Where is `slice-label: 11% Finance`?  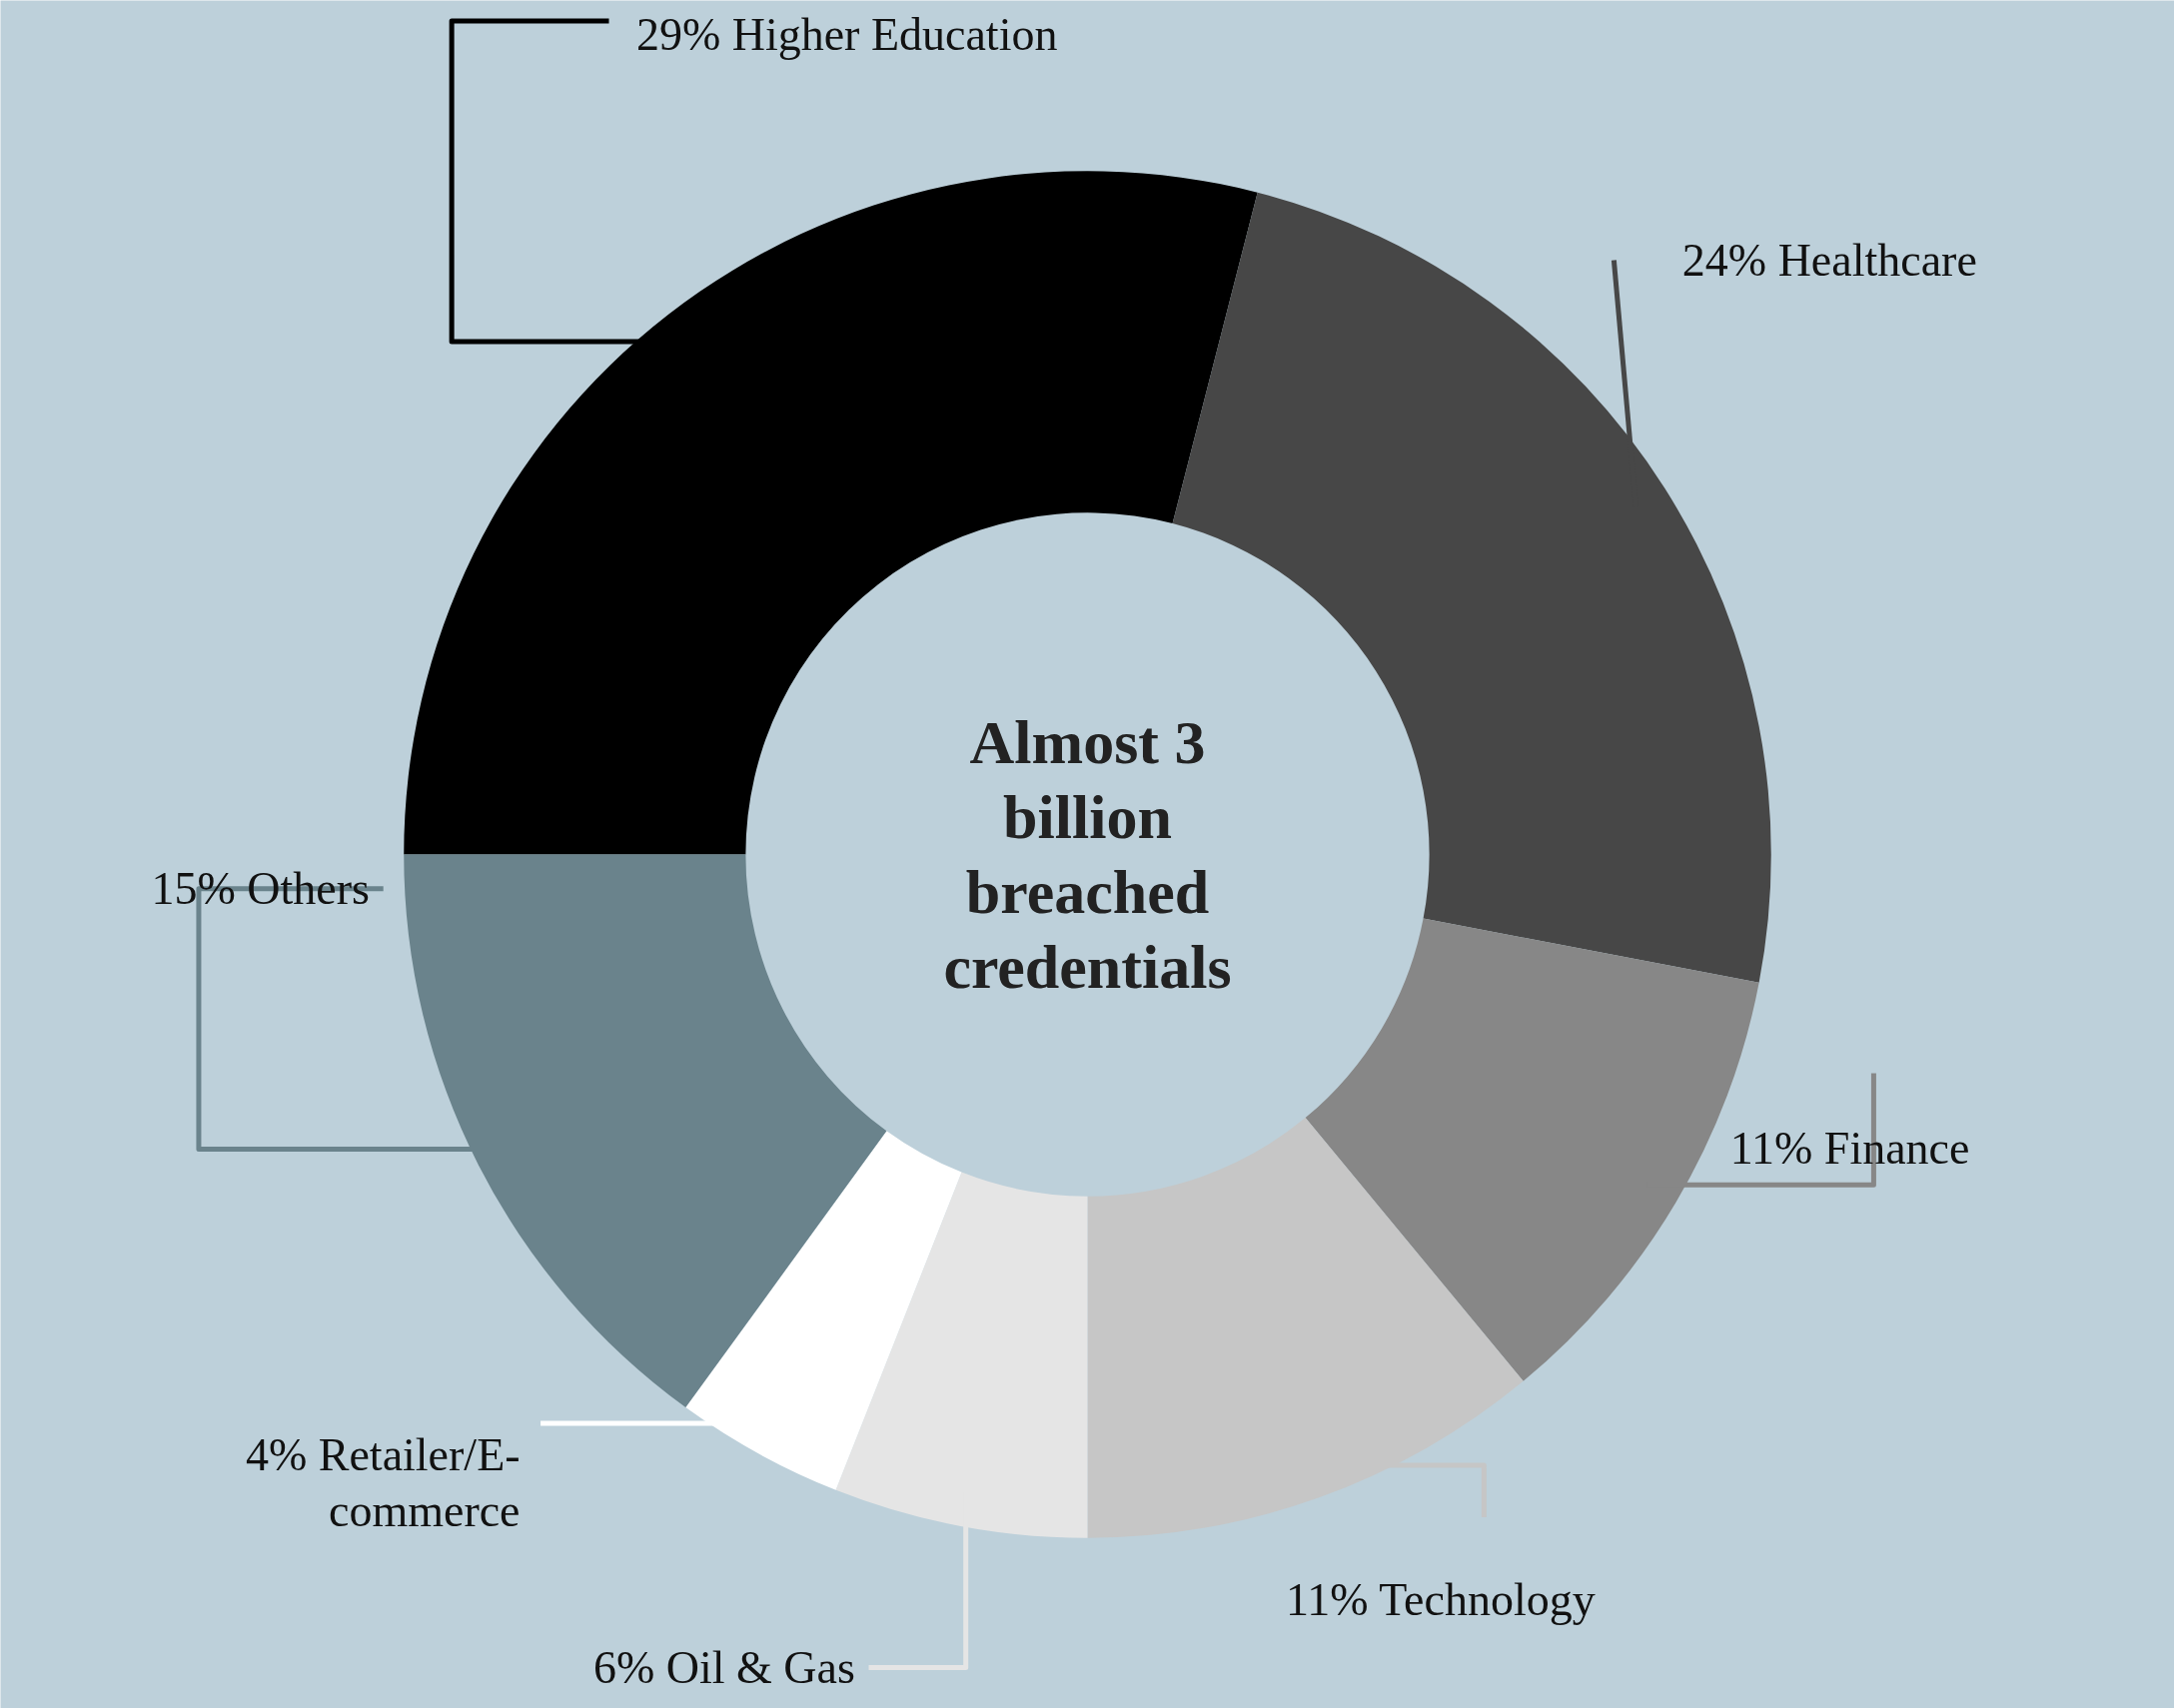 slice-label: 11% Finance is located at coordinates (1849, 1149).